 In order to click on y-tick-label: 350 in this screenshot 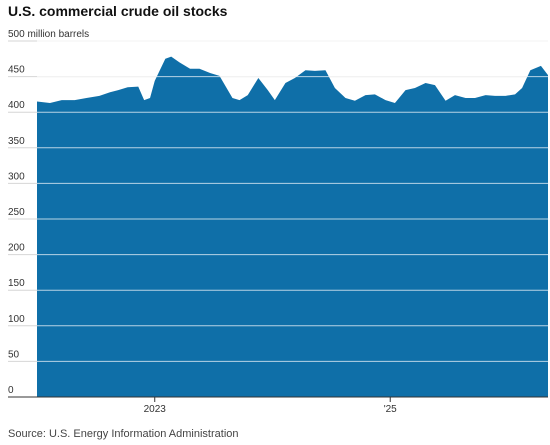, I will do `click(16, 141)`.